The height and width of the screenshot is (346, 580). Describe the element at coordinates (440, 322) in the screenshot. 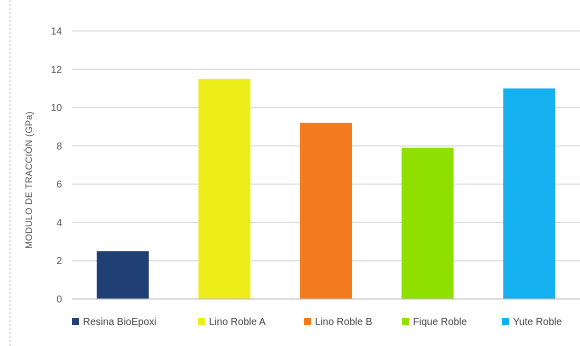

I see `legend-label: Fique Roble` at that location.